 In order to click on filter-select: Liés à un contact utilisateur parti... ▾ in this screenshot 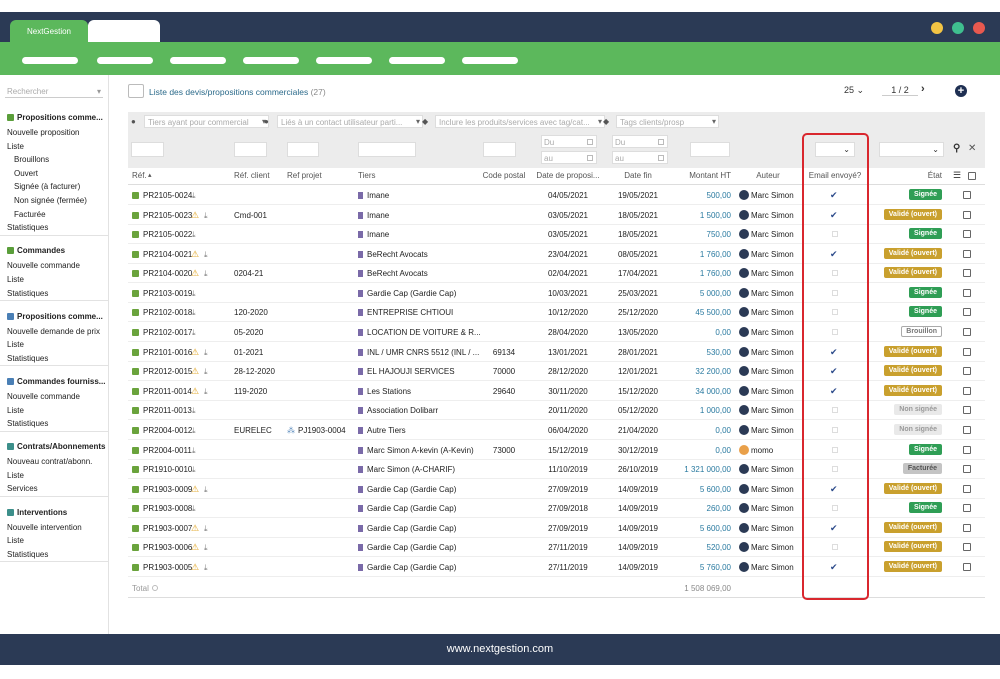, I will do `click(350, 121)`.